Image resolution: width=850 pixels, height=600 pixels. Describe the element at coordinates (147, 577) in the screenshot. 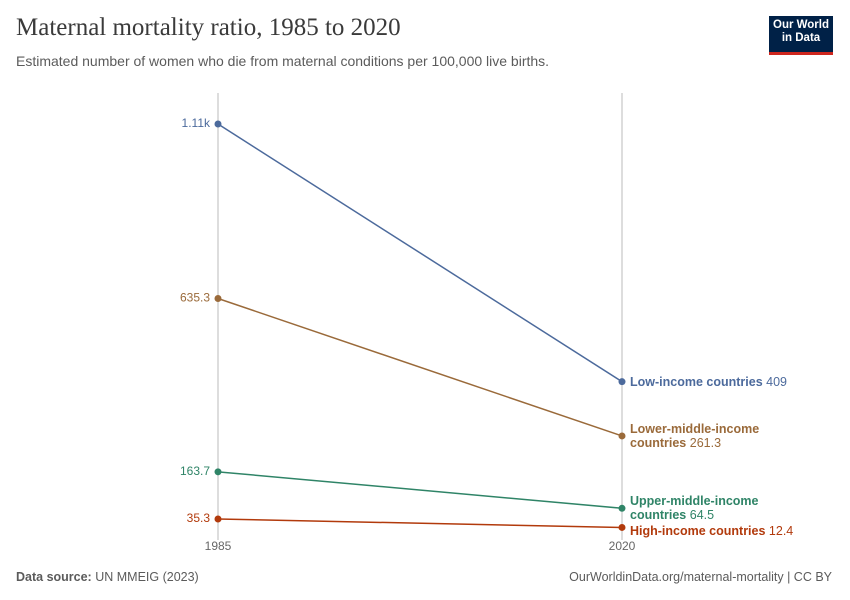

I see `source-text: UN MMEIG (2023)` at that location.